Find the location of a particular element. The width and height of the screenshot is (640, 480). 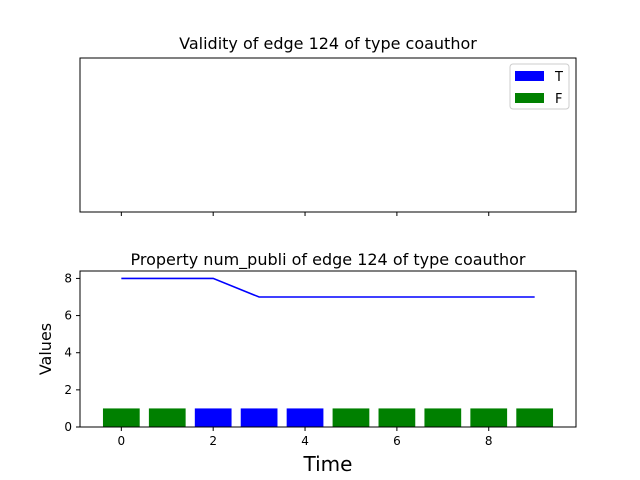

property-x-ticks: 0 2 4 6 8 is located at coordinates (305, 437).